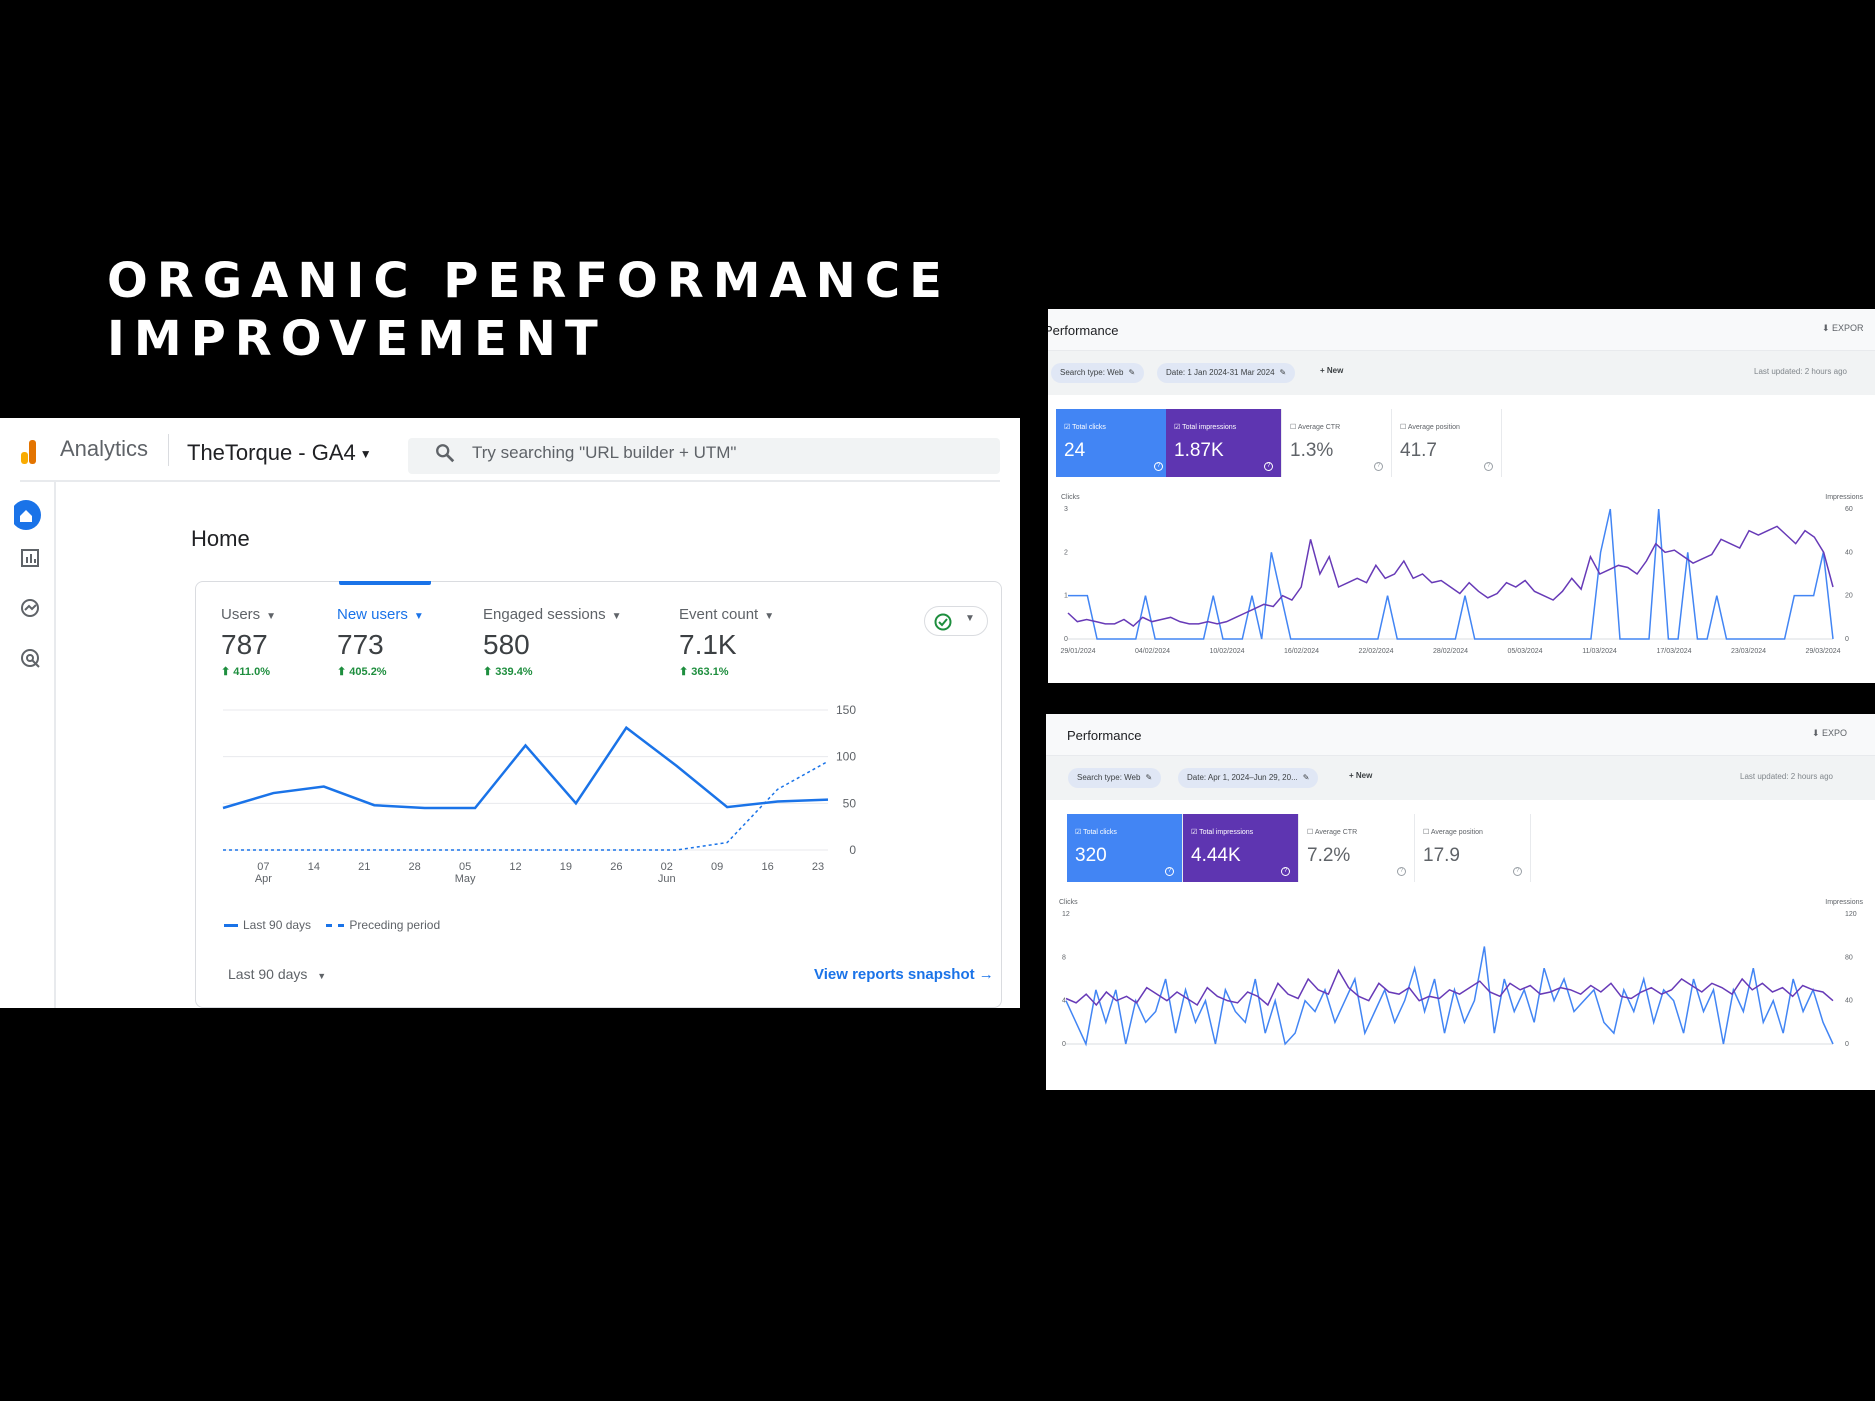 The height and width of the screenshot is (1401, 1875). Describe the element at coordinates (1843, 328) in the screenshot. I see `export-button: ⬇ EXPOR` at that location.